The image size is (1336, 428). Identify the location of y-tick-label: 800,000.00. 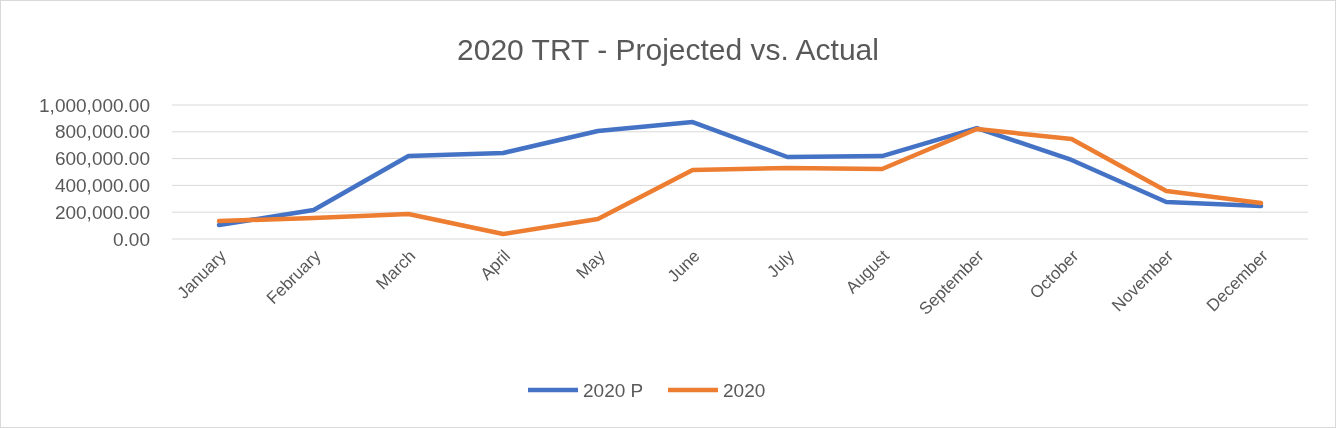
(102, 132).